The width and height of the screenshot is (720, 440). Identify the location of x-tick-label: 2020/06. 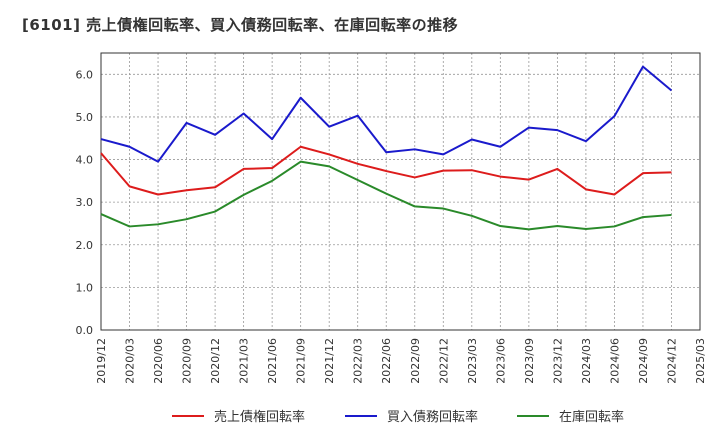
(158, 361).